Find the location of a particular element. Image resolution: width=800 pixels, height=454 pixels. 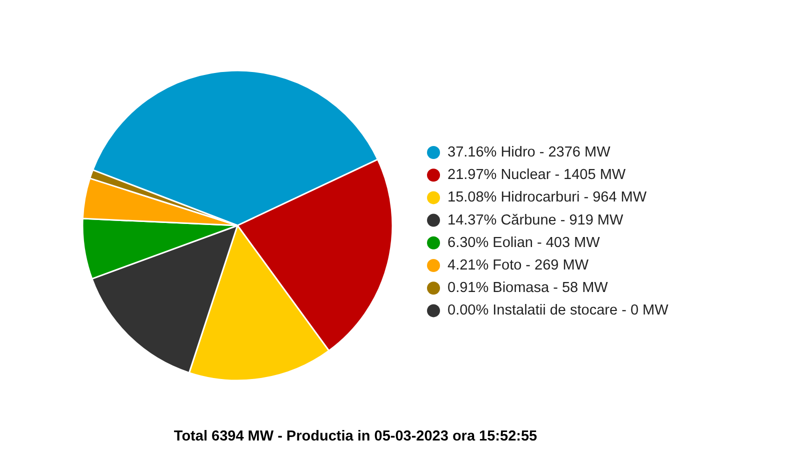

legend-label: 0.91% Biomasa - 58 MW is located at coordinates (528, 288).